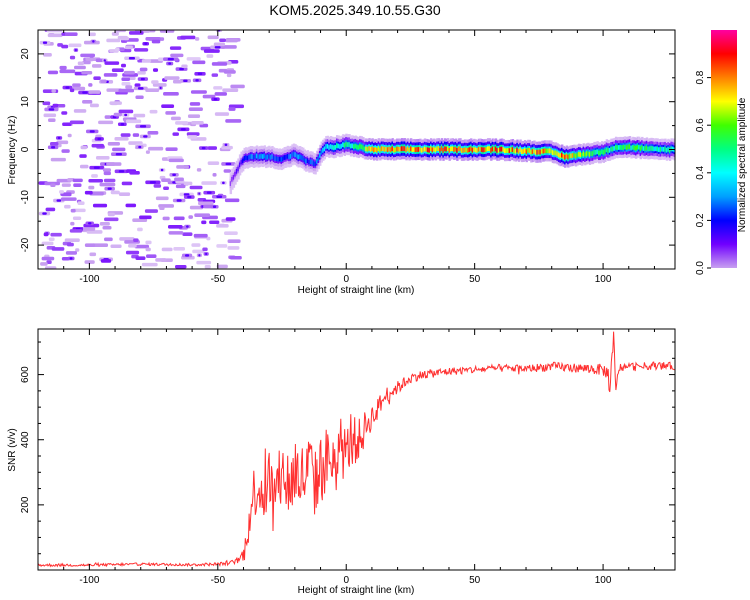 This screenshot has height=600, width=750. What do you see at coordinates (703, 172) in the screenshot?
I see `colorbar-ticks: 0.0 0.2 0.4 0.6 0.8` at bounding box center [703, 172].